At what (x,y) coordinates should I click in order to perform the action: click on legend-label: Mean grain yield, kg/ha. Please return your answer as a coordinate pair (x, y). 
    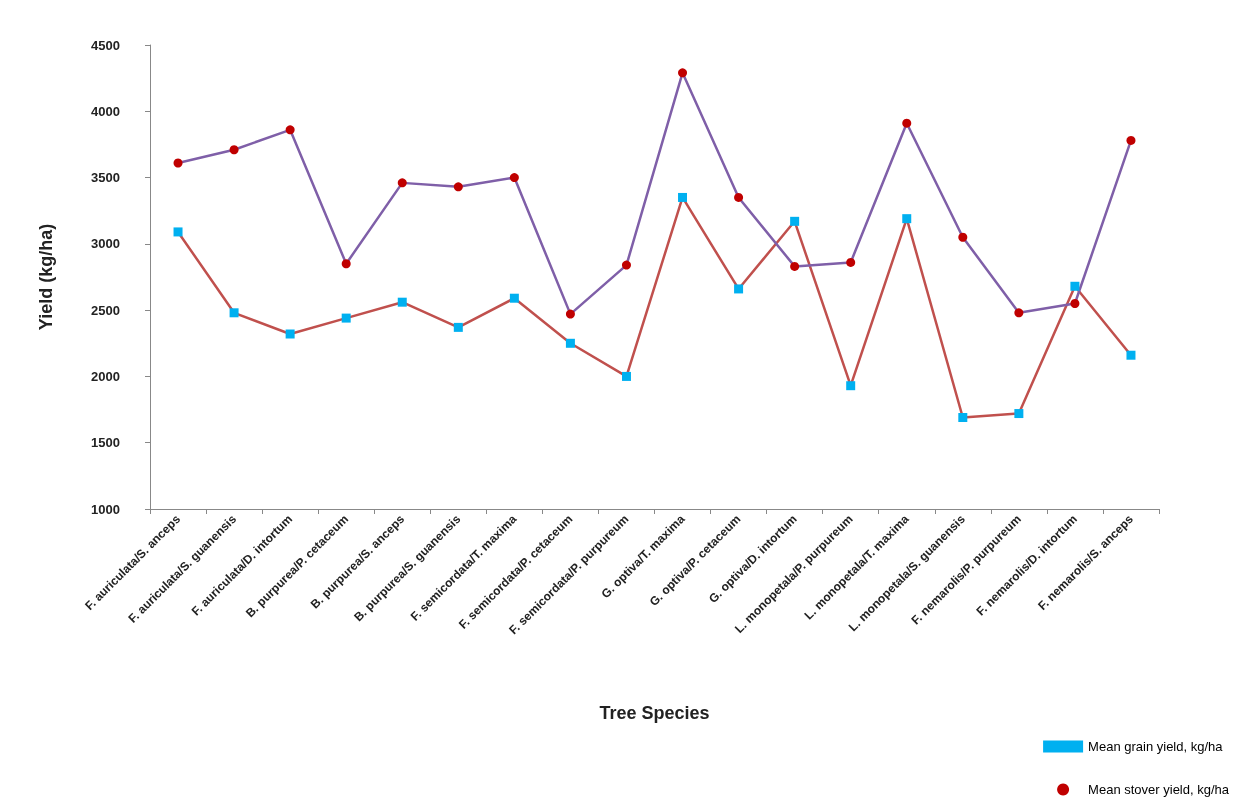
    Looking at the image, I should click on (1156, 746).